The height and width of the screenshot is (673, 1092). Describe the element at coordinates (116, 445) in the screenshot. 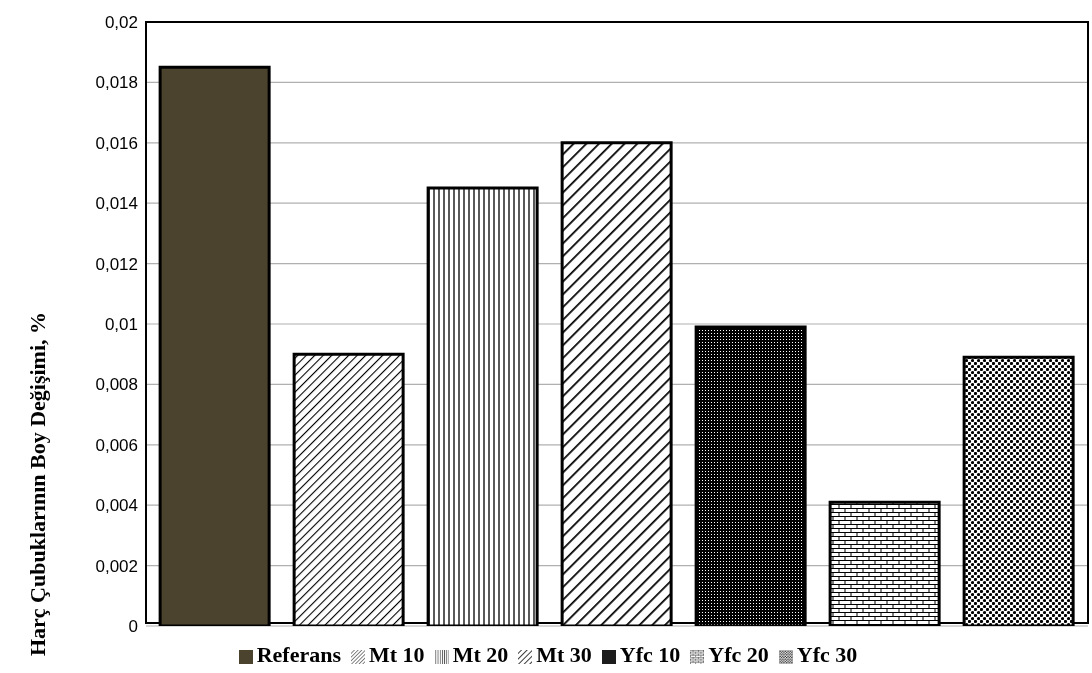

I see `y-tick-label: 0,006` at that location.